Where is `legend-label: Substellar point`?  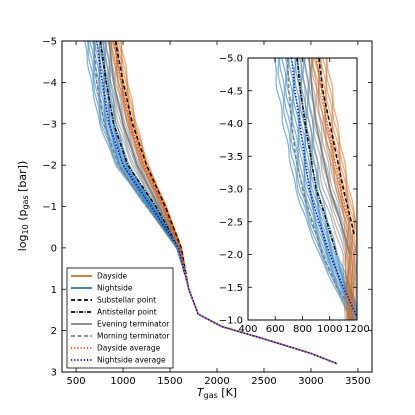
legend-label: Substellar point is located at coordinates (126, 300).